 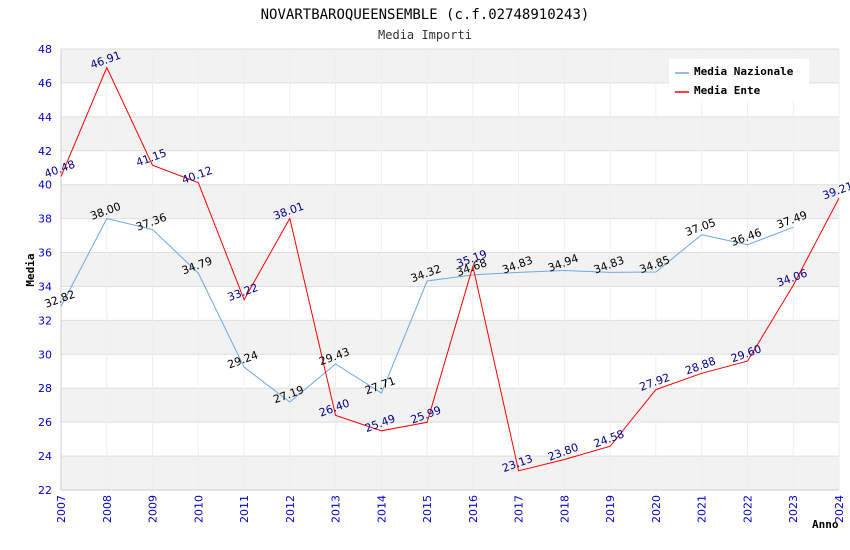 I want to click on legend-box, so click(x=739, y=80).